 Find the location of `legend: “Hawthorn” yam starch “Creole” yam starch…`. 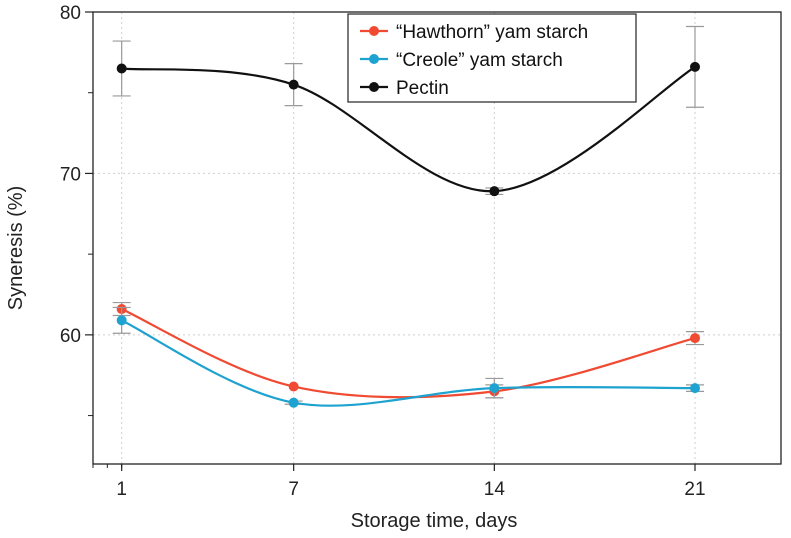

legend: “Hawthorn” yam starch “Creole” yam starch… is located at coordinates (492, 58).